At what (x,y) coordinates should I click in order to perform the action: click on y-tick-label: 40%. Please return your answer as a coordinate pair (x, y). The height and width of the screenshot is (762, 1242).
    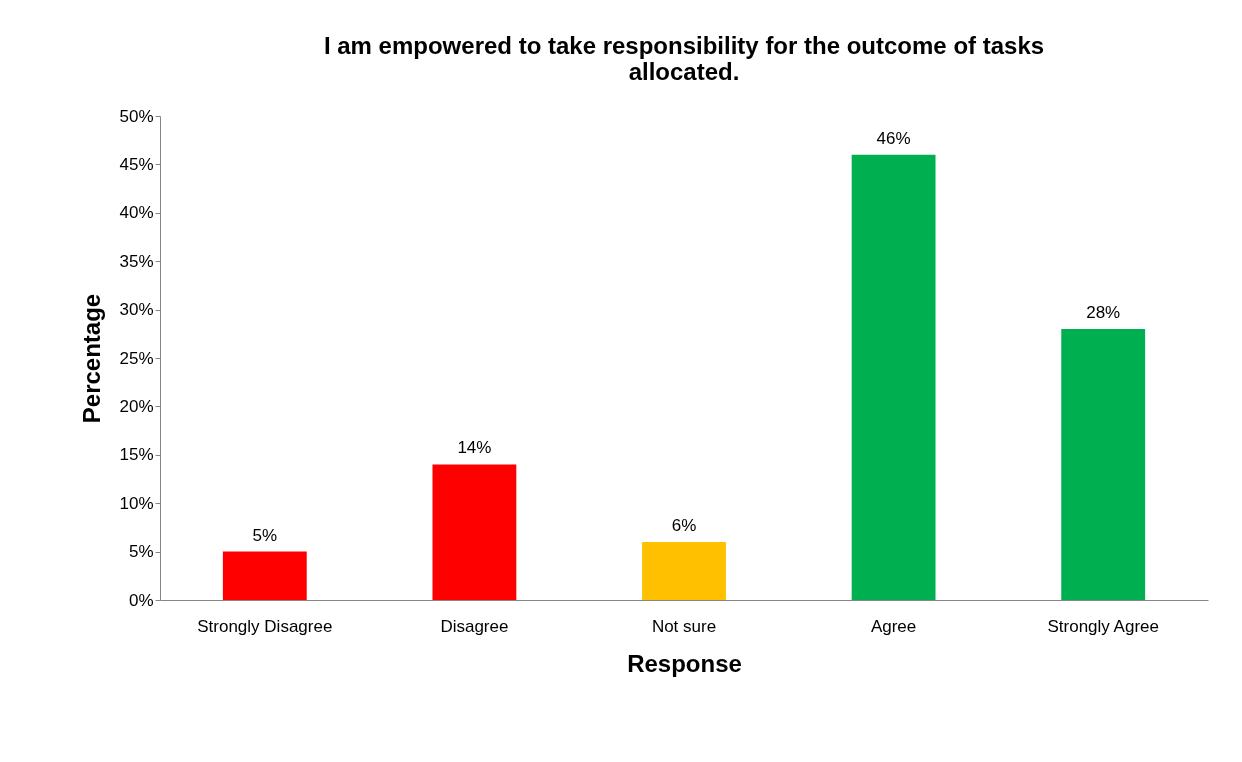
    Looking at the image, I should click on (136, 213).